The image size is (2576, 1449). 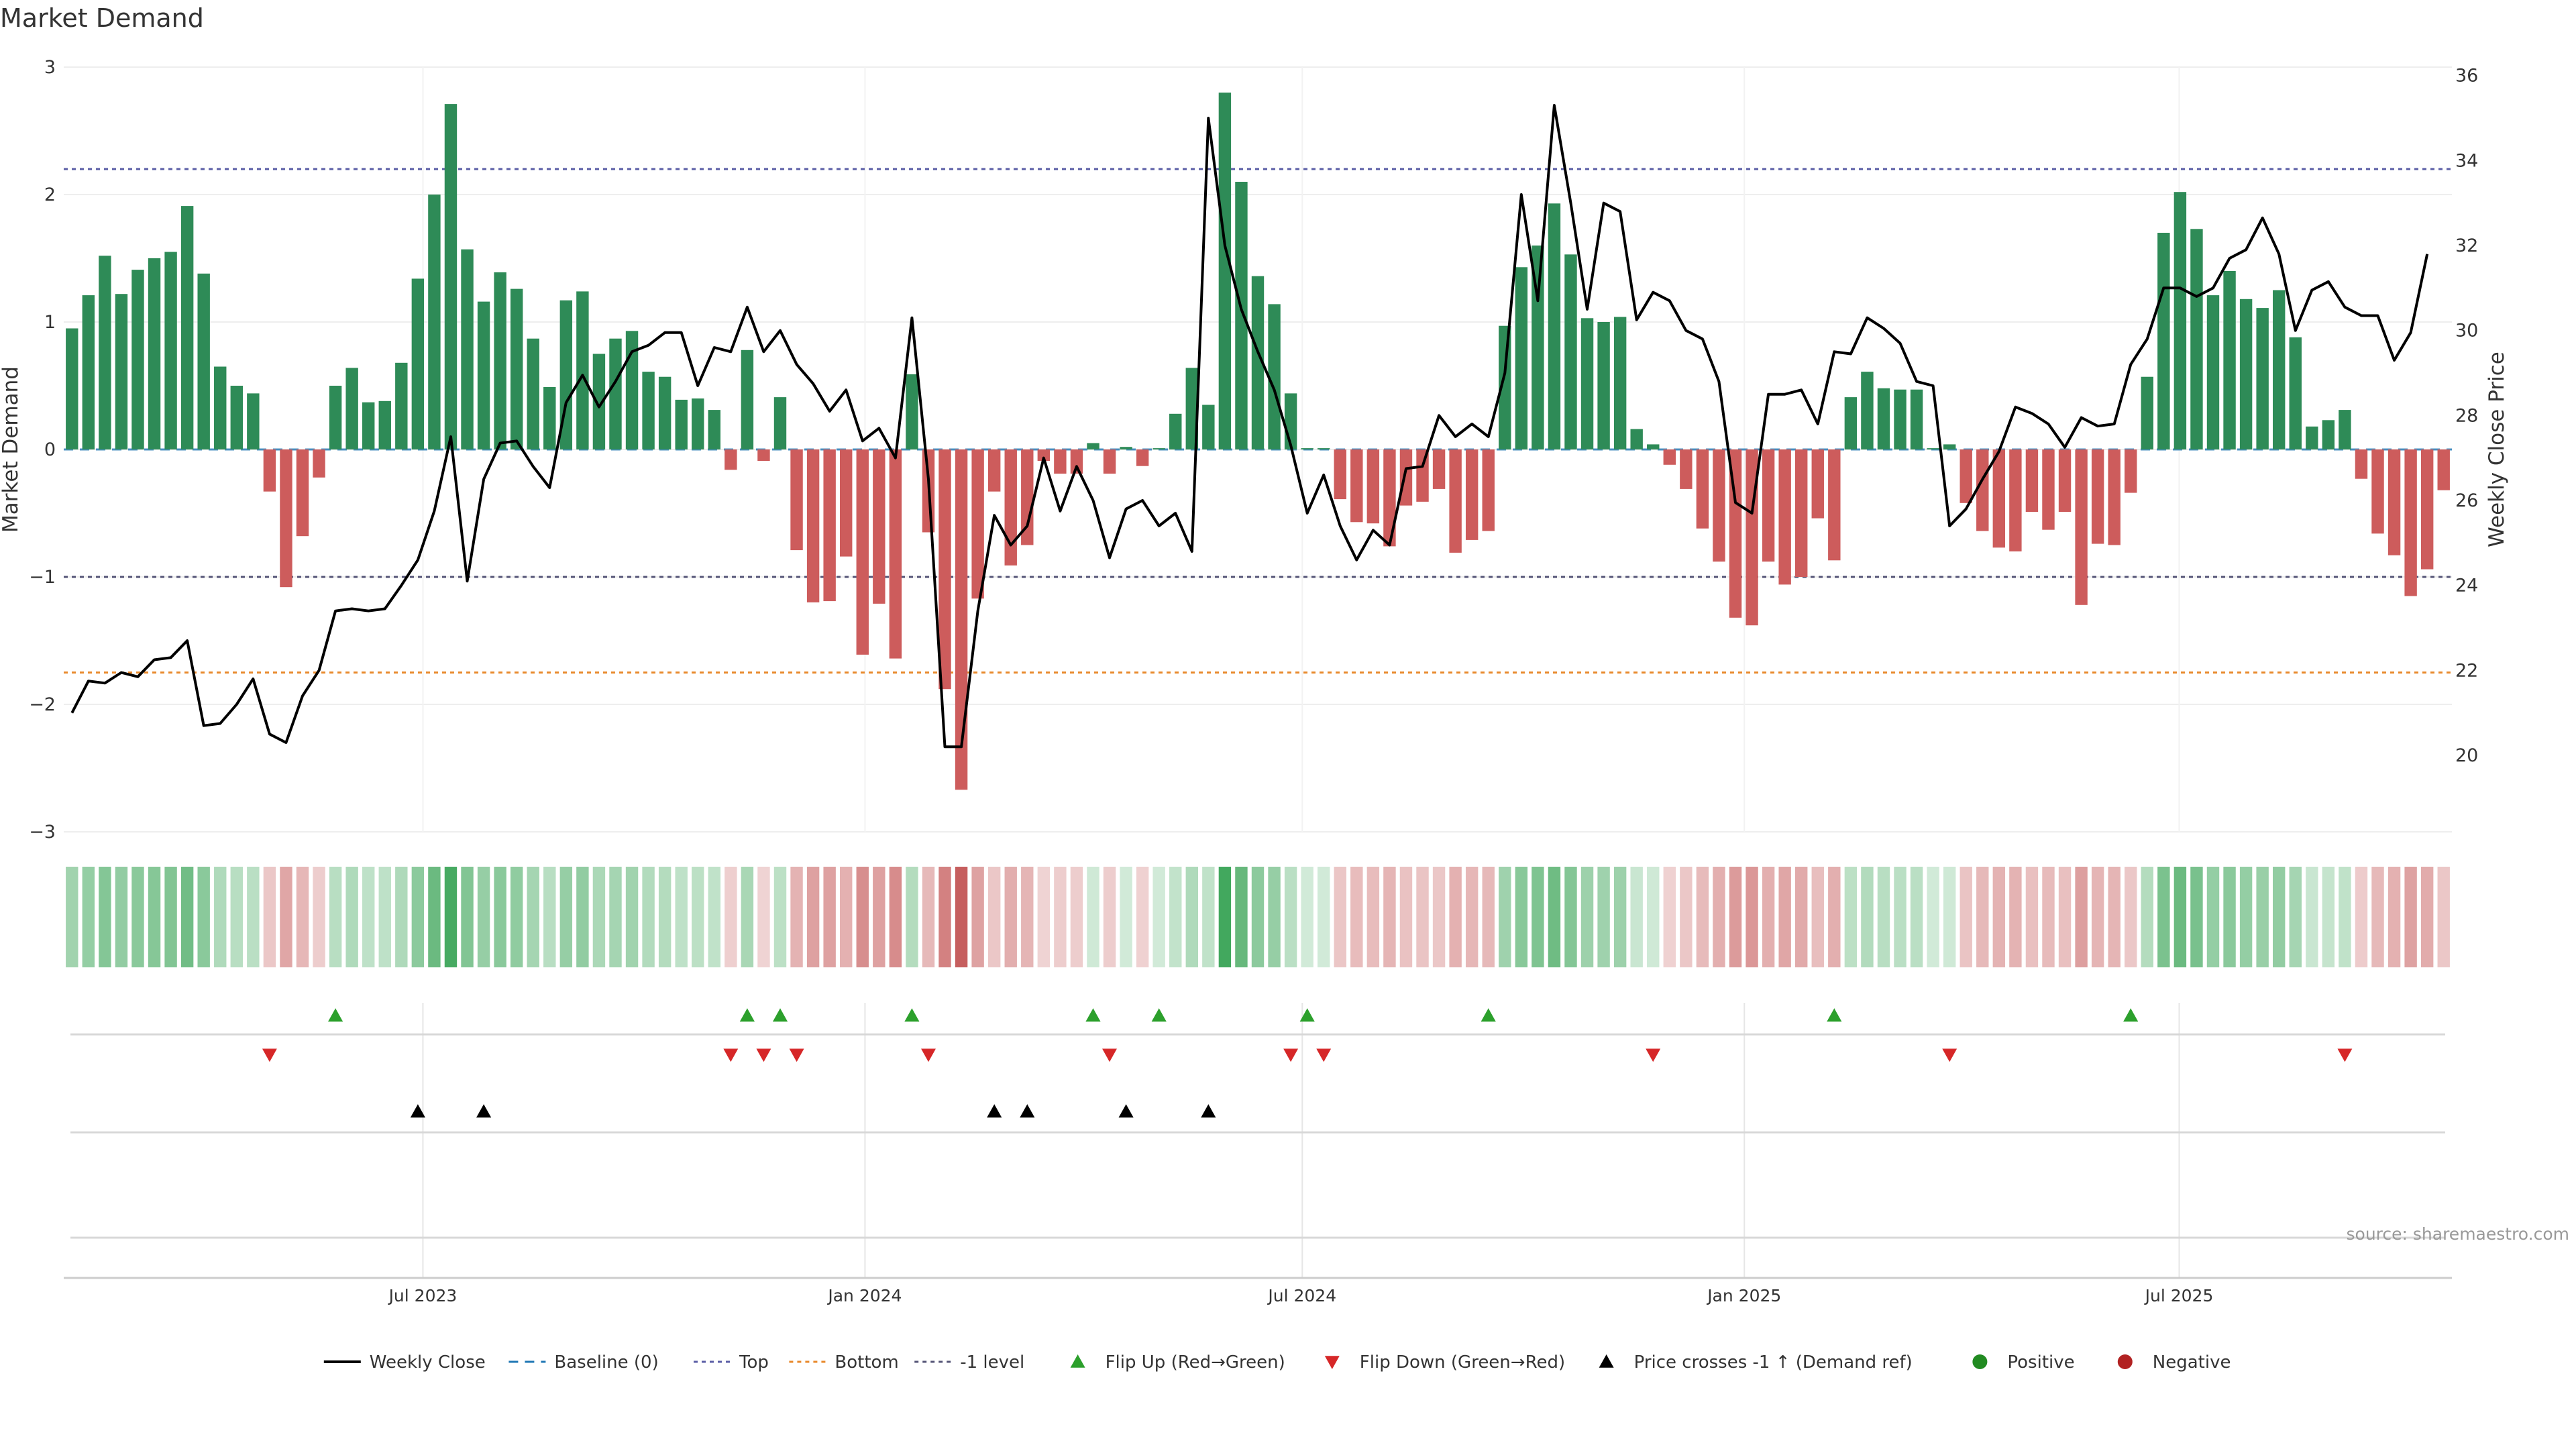 What do you see at coordinates (42, 704) in the screenshot?
I see `y-tick-label-left: −2` at bounding box center [42, 704].